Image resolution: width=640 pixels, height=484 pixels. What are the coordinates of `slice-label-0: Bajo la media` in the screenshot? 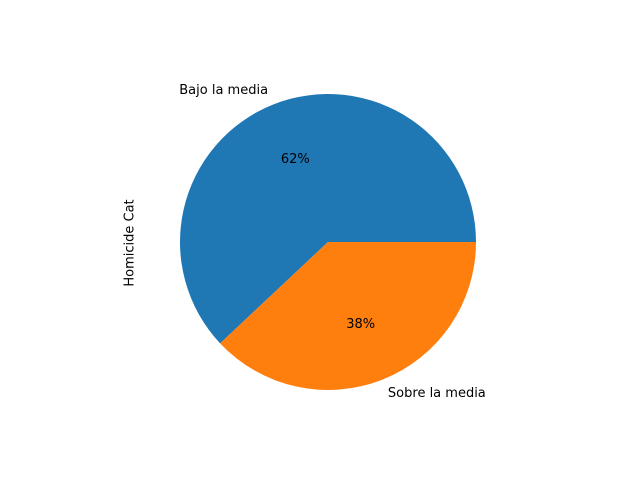 It's located at (223, 90).